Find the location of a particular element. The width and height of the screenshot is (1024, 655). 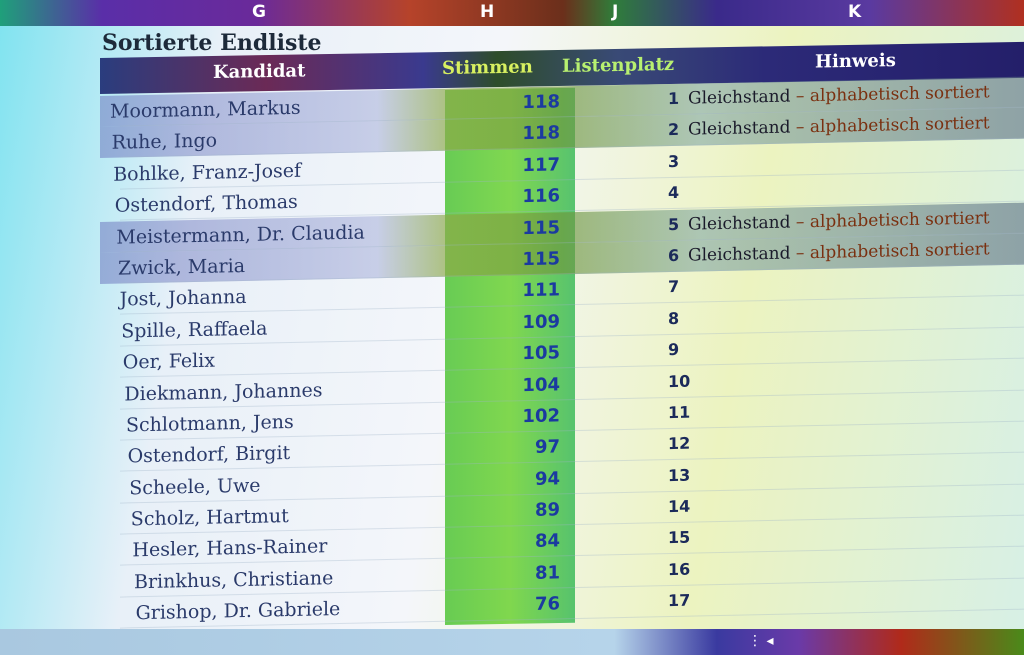

list-place-cell: 6 is located at coordinates (674, 255).